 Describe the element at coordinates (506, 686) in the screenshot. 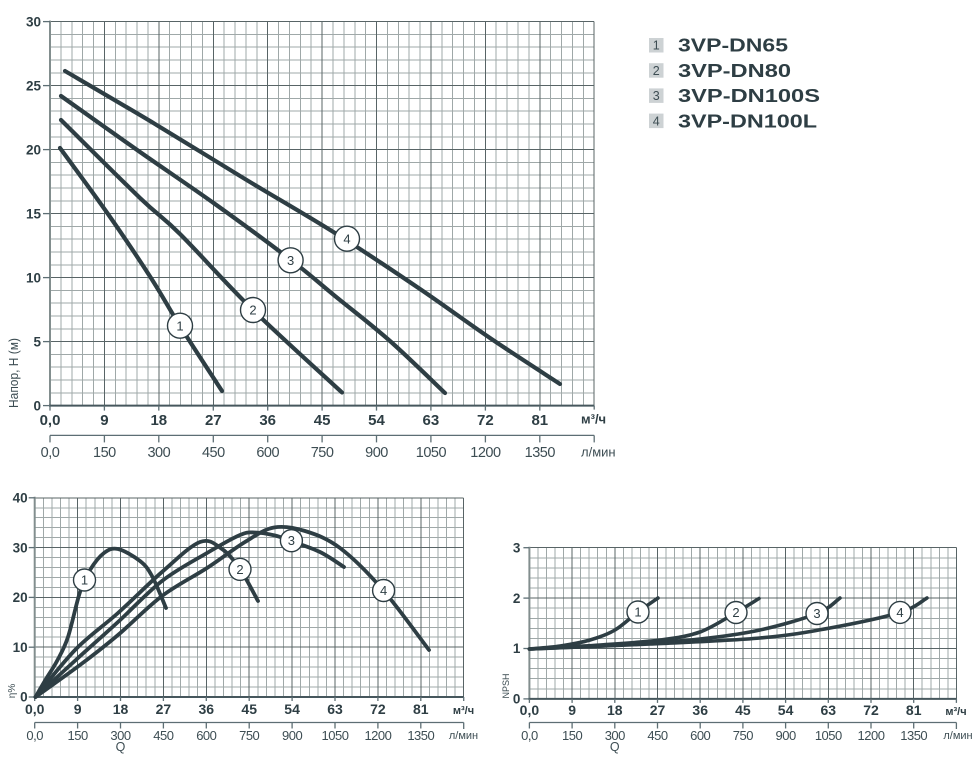

I see `svg-text: NPSH` at that location.